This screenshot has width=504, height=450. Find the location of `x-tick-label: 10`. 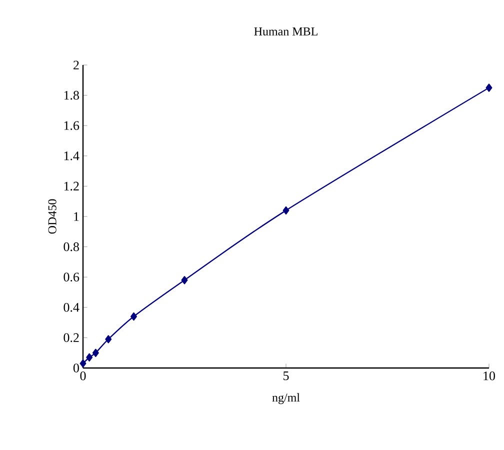

x-tick-label: 10 is located at coordinates (489, 376).